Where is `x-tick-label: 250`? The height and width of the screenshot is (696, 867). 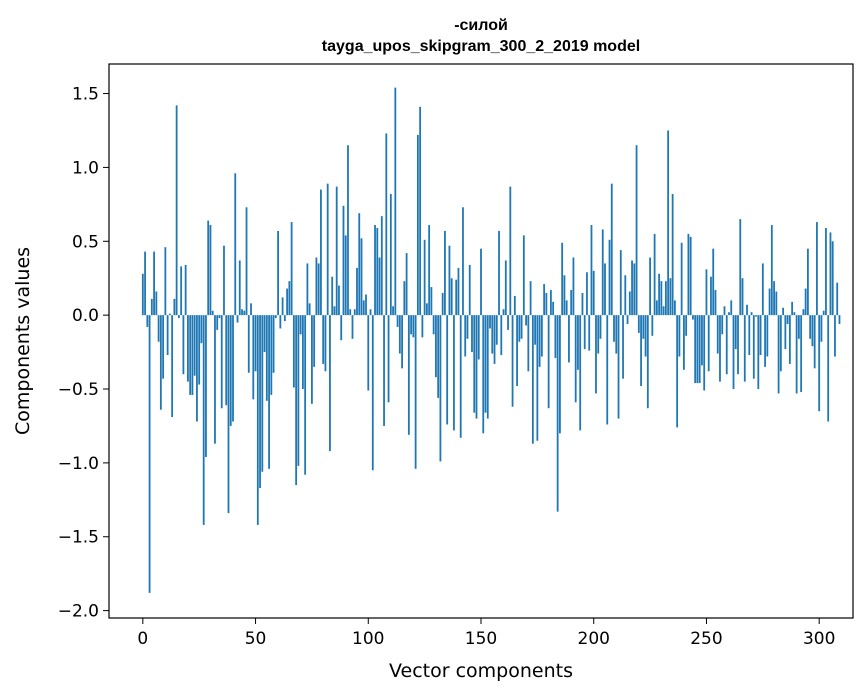
x-tick-label: 250 is located at coordinates (706, 639).